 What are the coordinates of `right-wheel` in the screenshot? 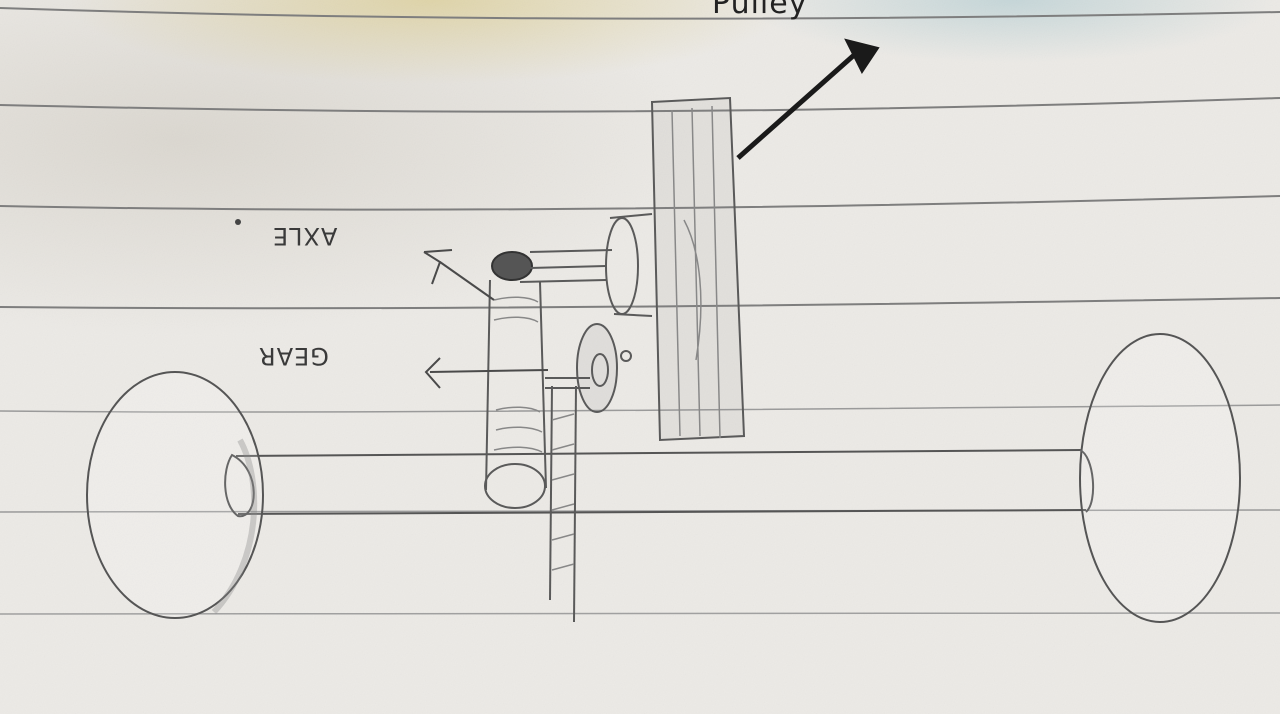 It's located at (1160, 478).